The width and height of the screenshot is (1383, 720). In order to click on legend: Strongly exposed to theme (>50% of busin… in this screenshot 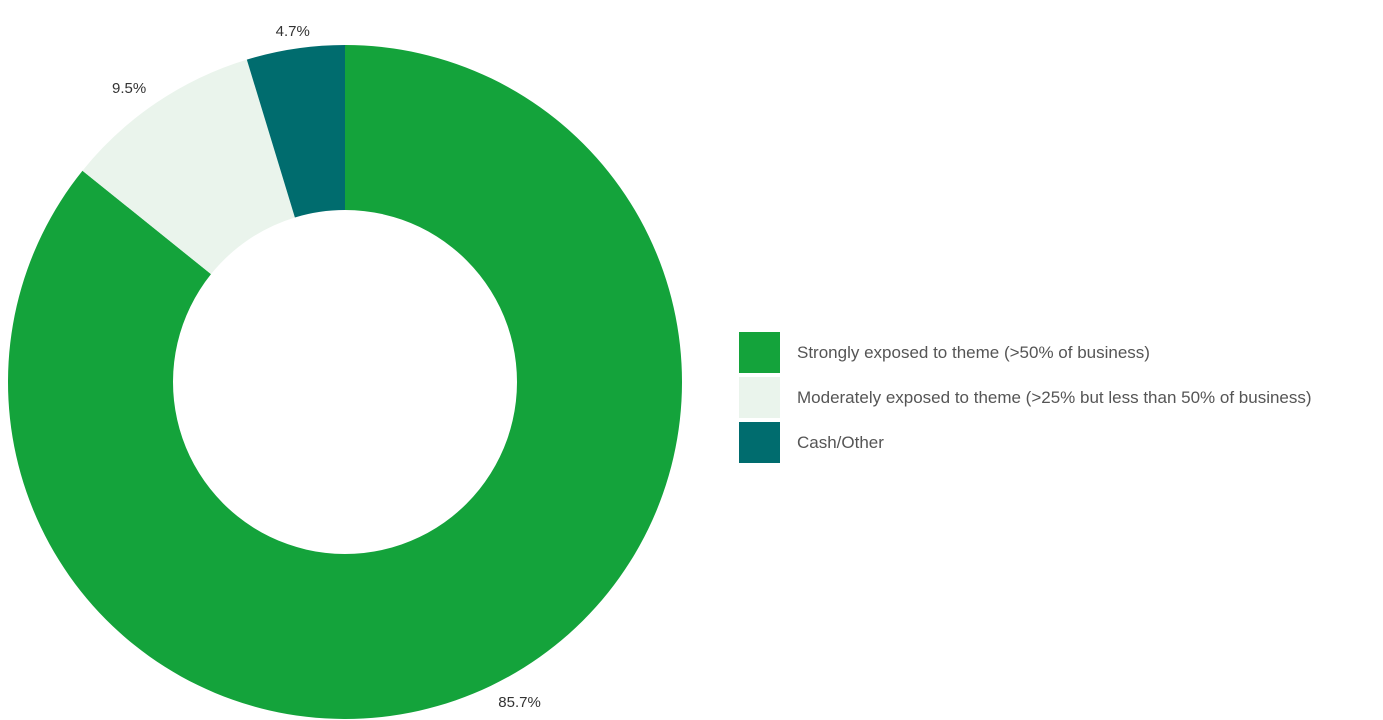, I will do `click(1025, 399)`.